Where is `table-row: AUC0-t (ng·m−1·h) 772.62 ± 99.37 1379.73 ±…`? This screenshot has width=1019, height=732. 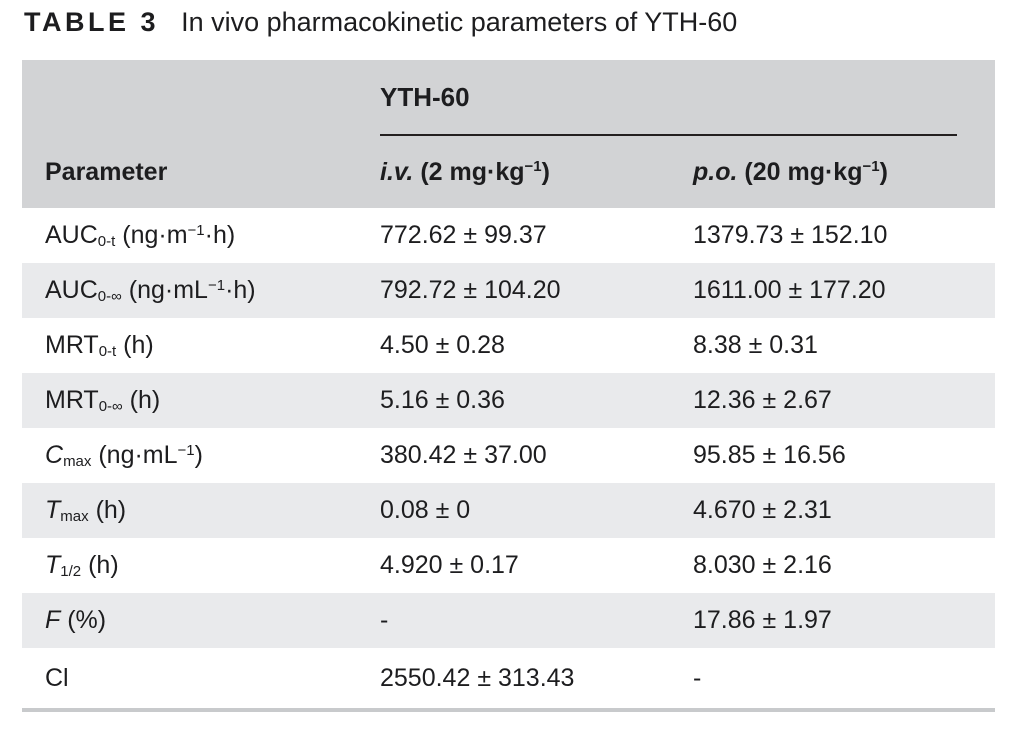
table-row: AUC0-t (ng·m−1·h) 772.62 ± 99.37 1379.73 ±… is located at coordinates (508, 235).